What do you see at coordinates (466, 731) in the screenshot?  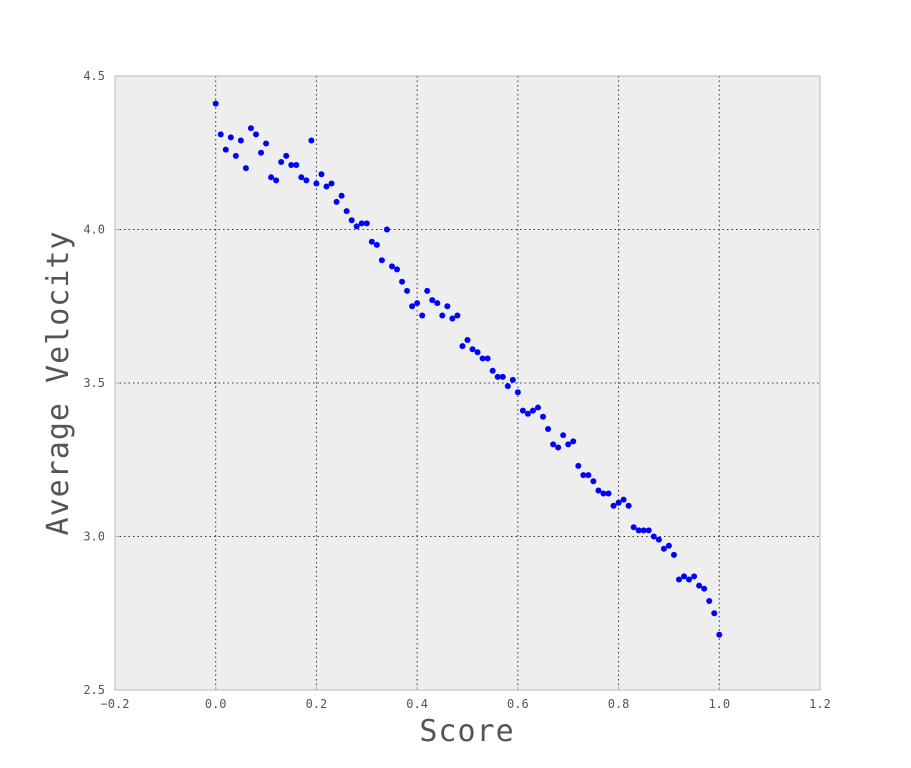 I see `x-axis-title: Score` at bounding box center [466, 731].